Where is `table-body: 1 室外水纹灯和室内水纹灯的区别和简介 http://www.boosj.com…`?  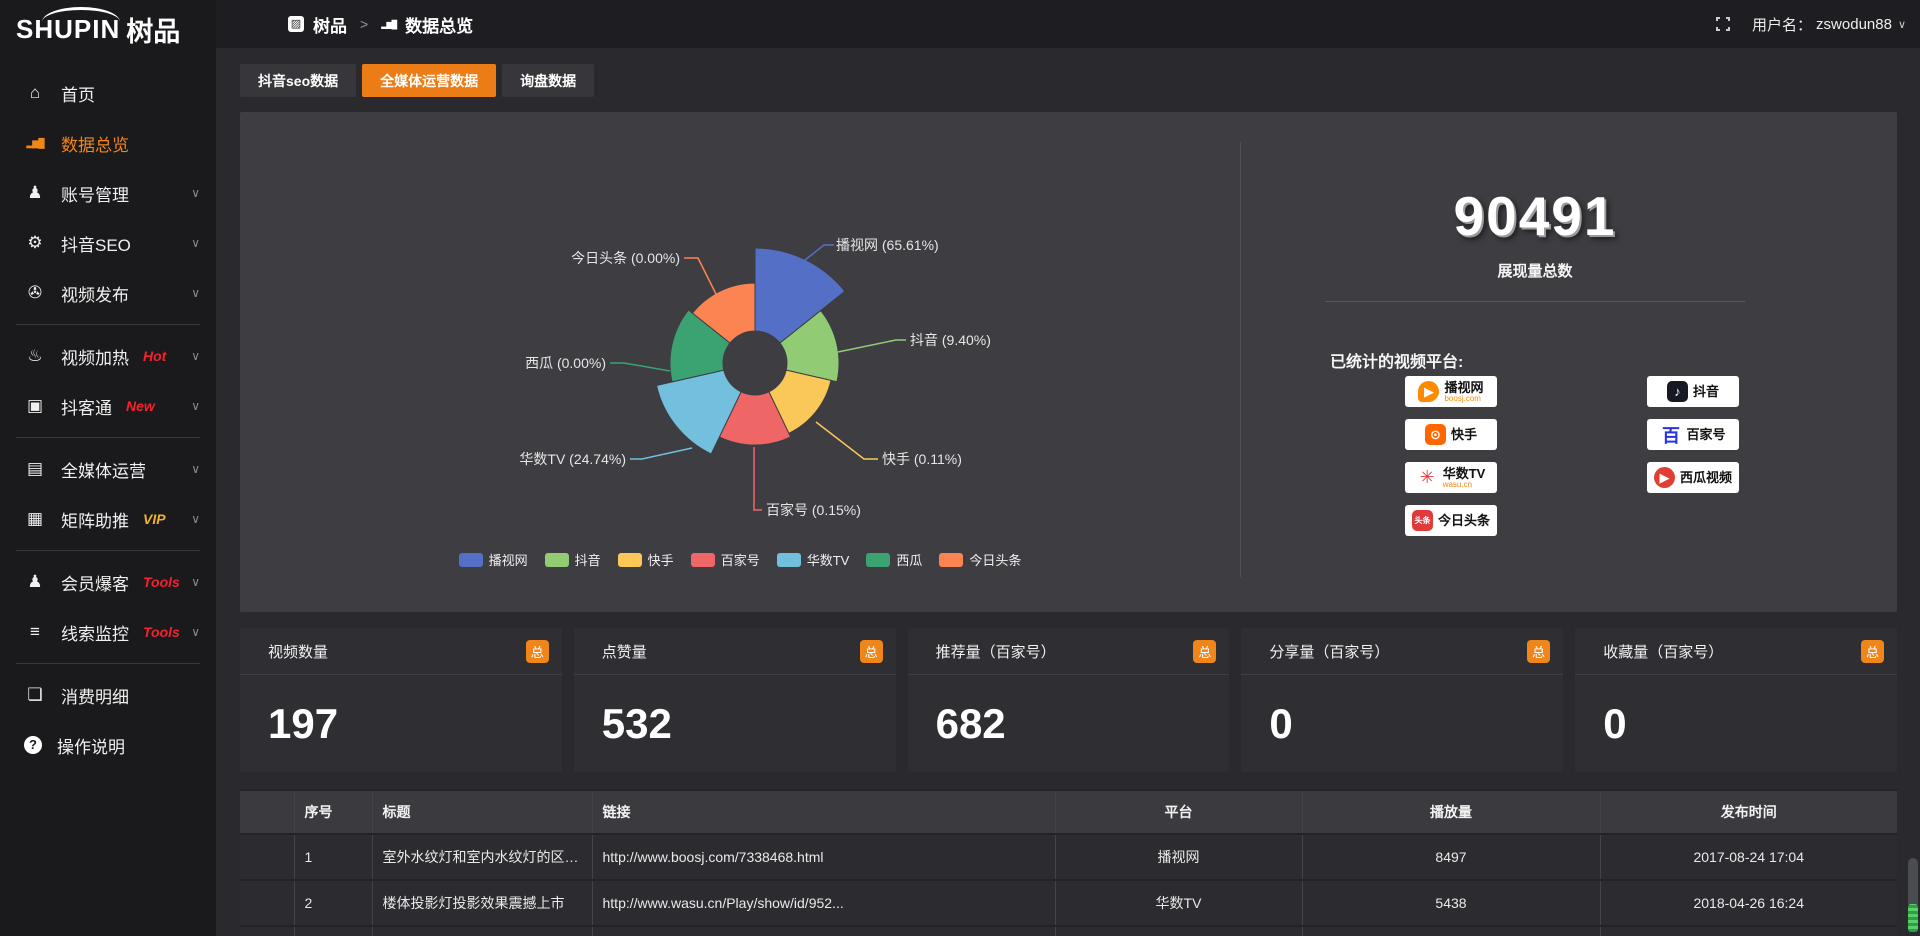
table-body: 1 室外水纹灯和室内水纹灯的区别和简介 http://www.boosj.com… is located at coordinates (1068, 884).